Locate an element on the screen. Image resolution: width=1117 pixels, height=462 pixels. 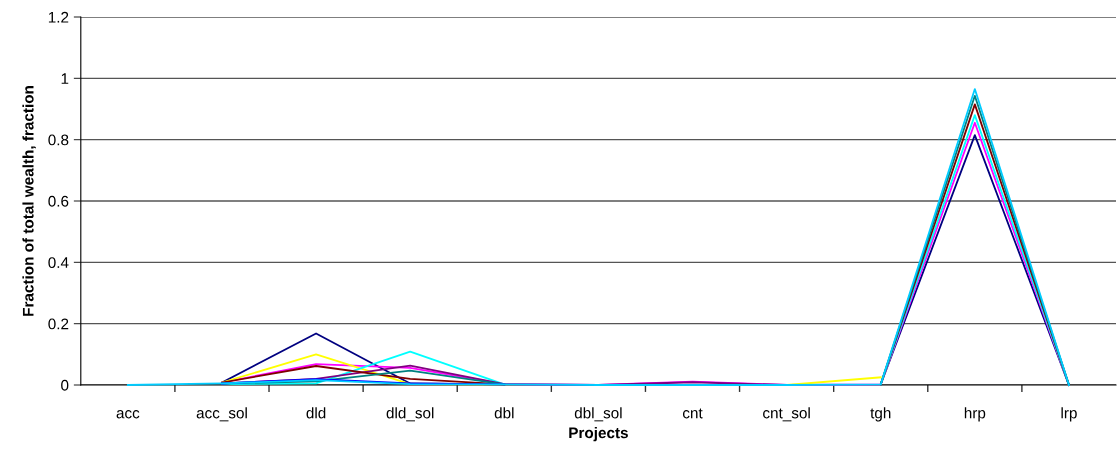
x-tick-label: dbl is located at coordinates (504, 413).